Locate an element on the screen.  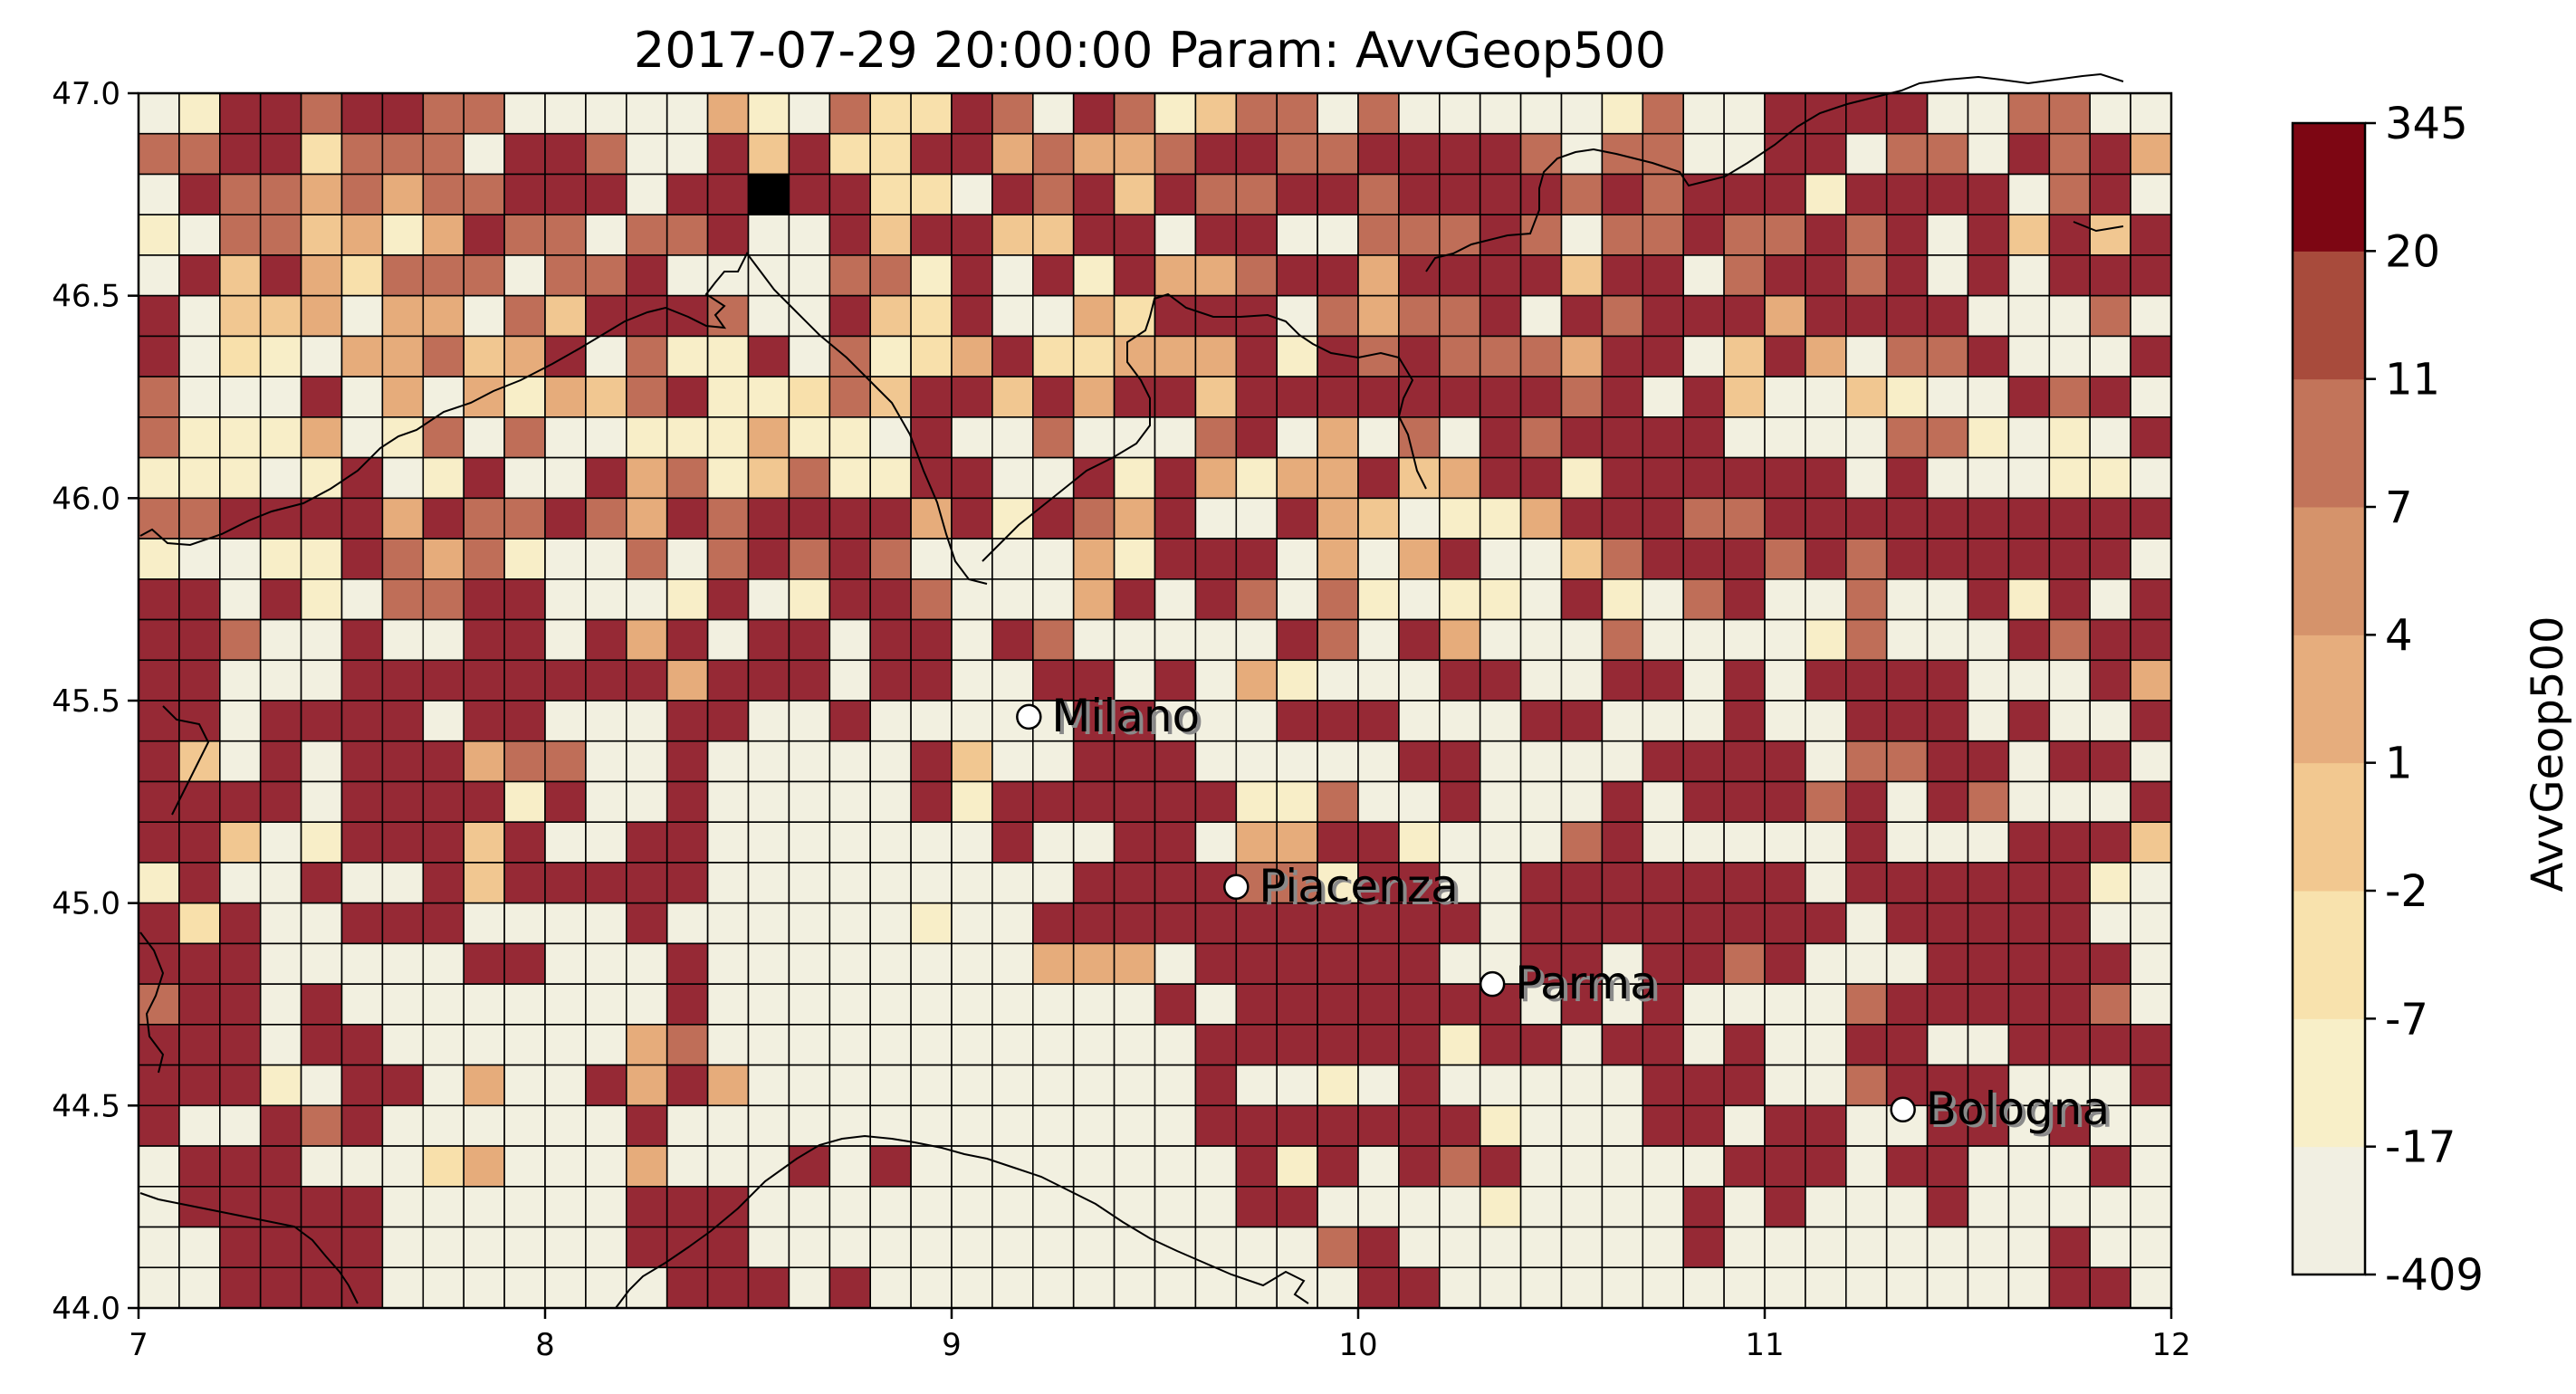
colorbar-frame is located at coordinates (2329, 698).